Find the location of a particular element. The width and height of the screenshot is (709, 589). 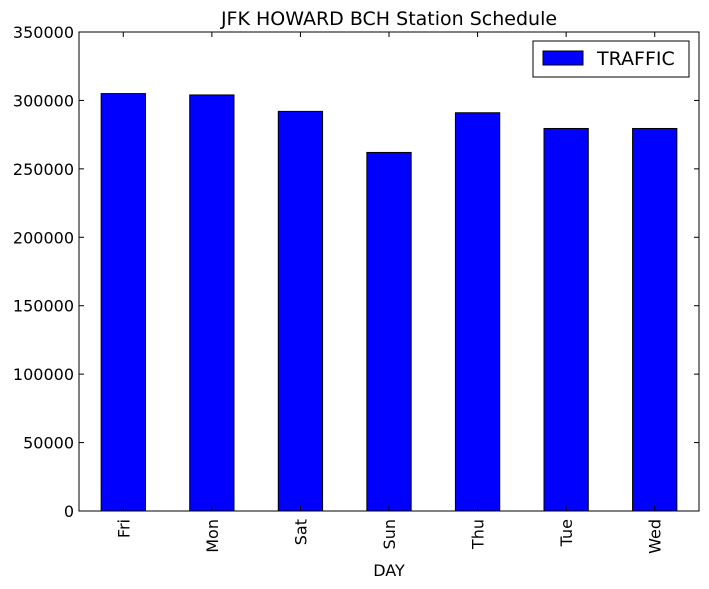

bar-wed is located at coordinates (655, 319).